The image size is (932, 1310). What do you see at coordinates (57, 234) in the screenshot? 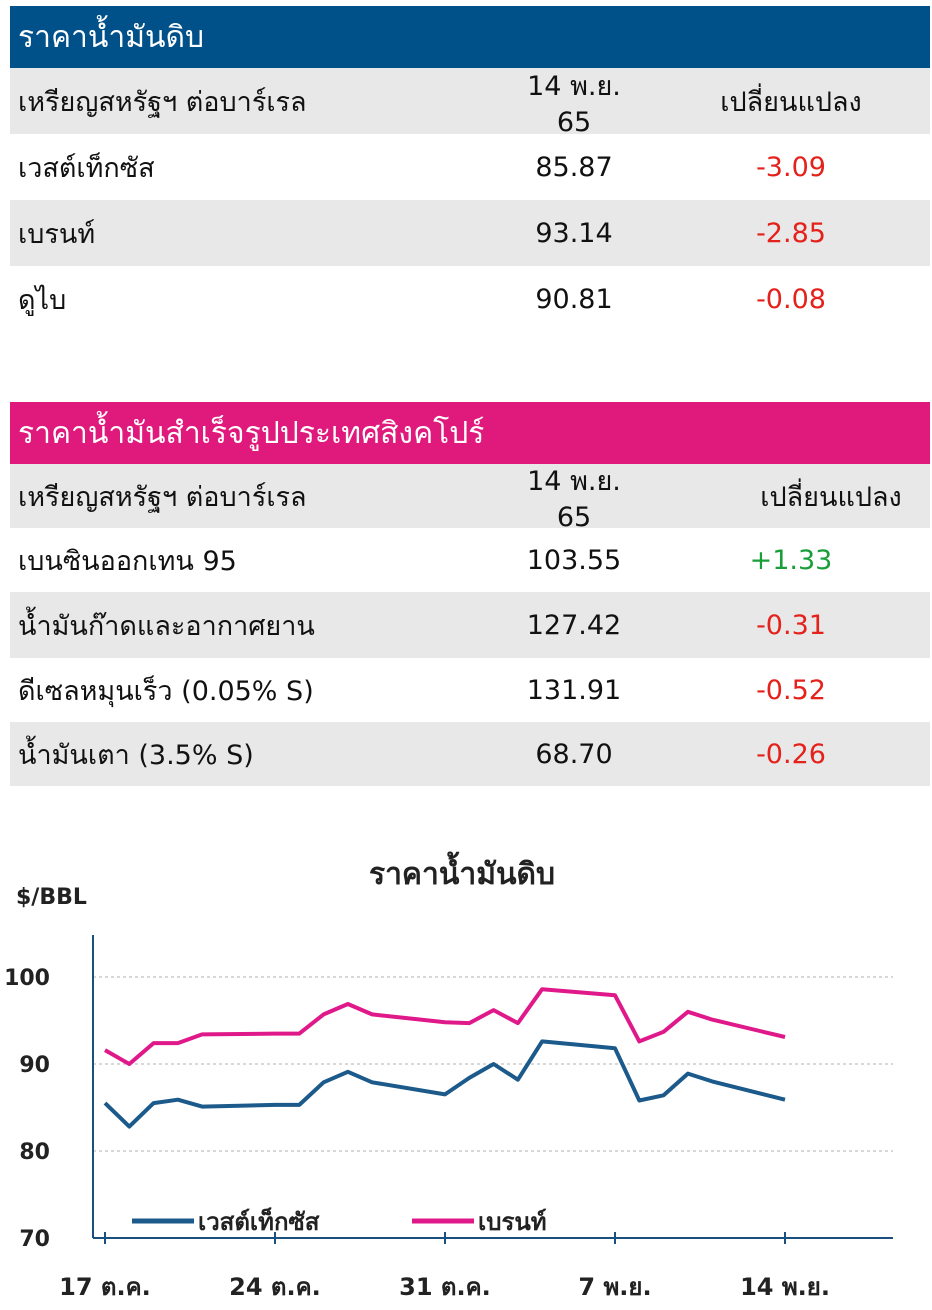
I see `row-label: เบรนท์` at bounding box center [57, 234].